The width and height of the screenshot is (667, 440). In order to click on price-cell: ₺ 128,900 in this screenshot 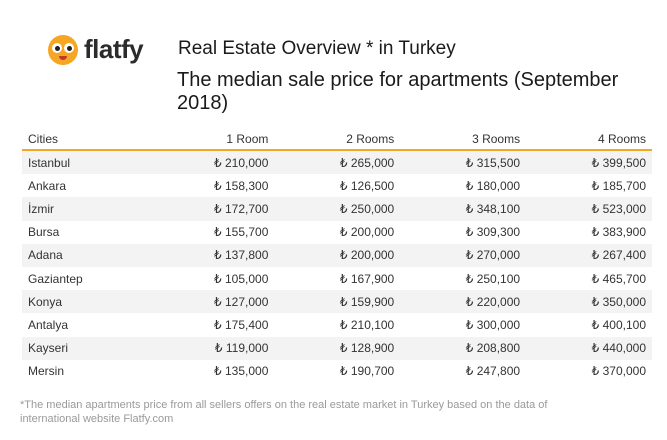, I will do `click(337, 348)`.